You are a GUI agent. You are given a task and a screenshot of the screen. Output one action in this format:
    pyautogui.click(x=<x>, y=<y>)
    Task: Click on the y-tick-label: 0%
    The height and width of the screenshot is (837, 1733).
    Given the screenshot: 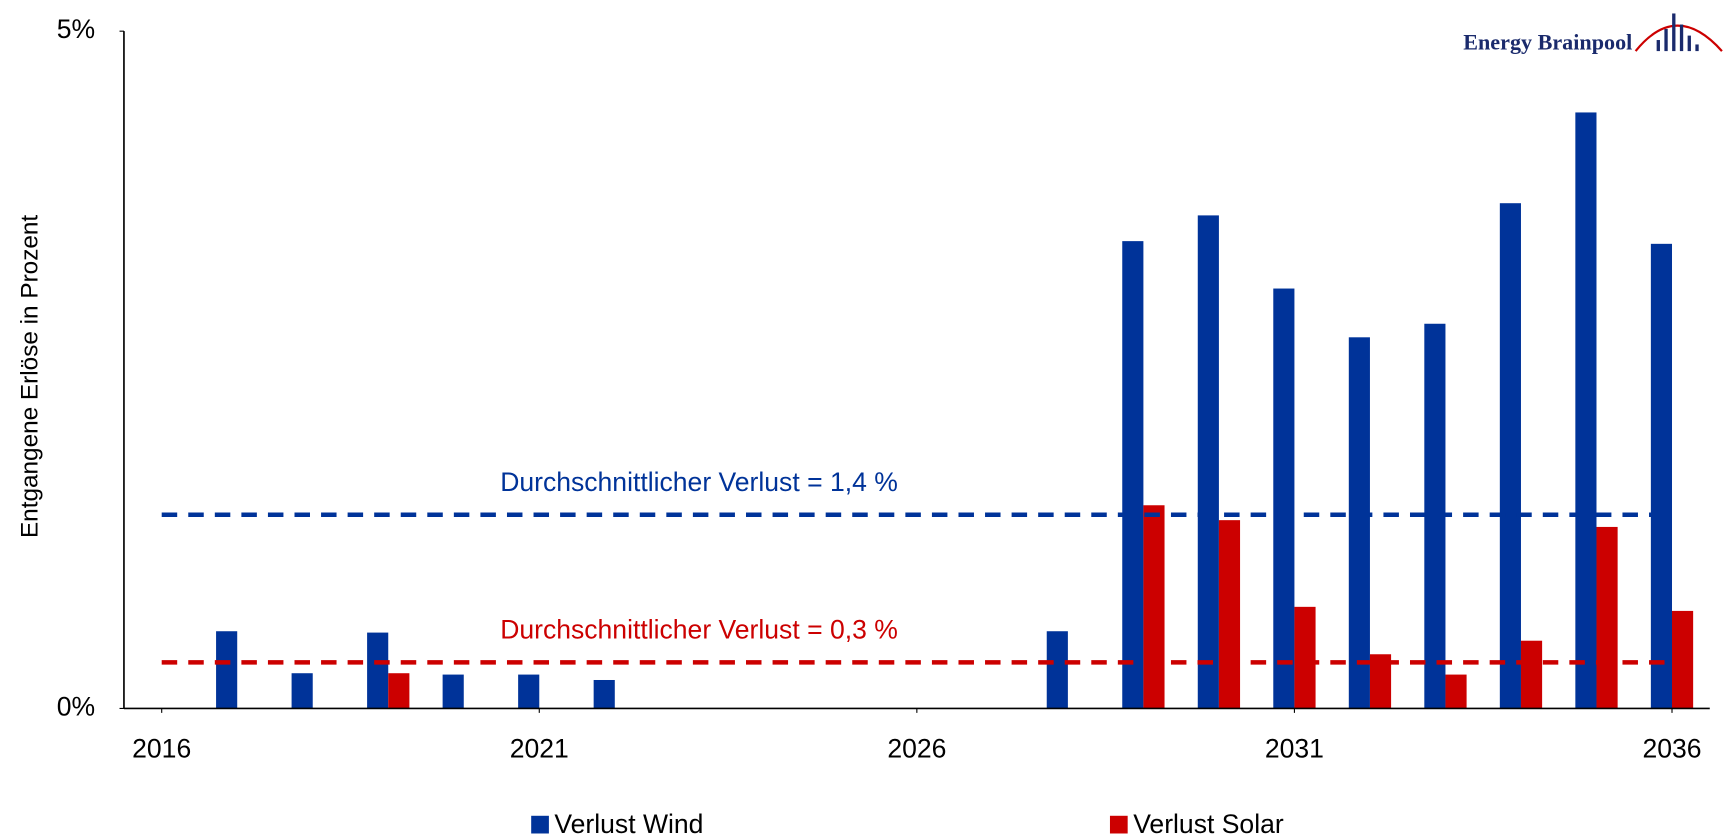 What is the action you would take?
    pyautogui.click(x=76, y=706)
    